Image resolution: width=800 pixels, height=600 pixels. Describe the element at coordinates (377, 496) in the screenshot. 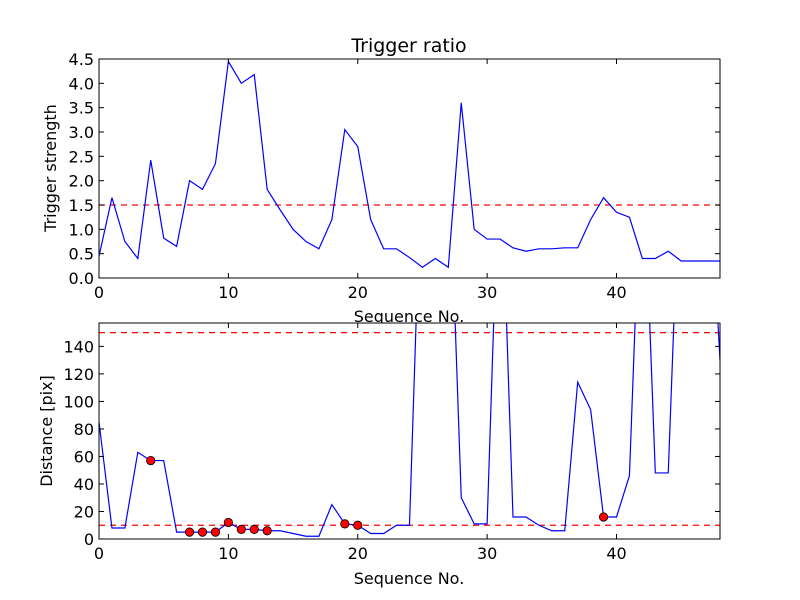

I see `marker-points` at that location.